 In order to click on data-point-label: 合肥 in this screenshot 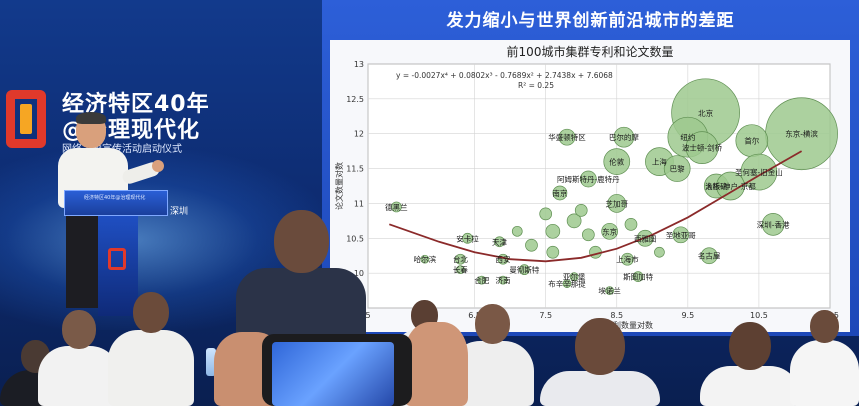, I will do `click(481, 280)`.